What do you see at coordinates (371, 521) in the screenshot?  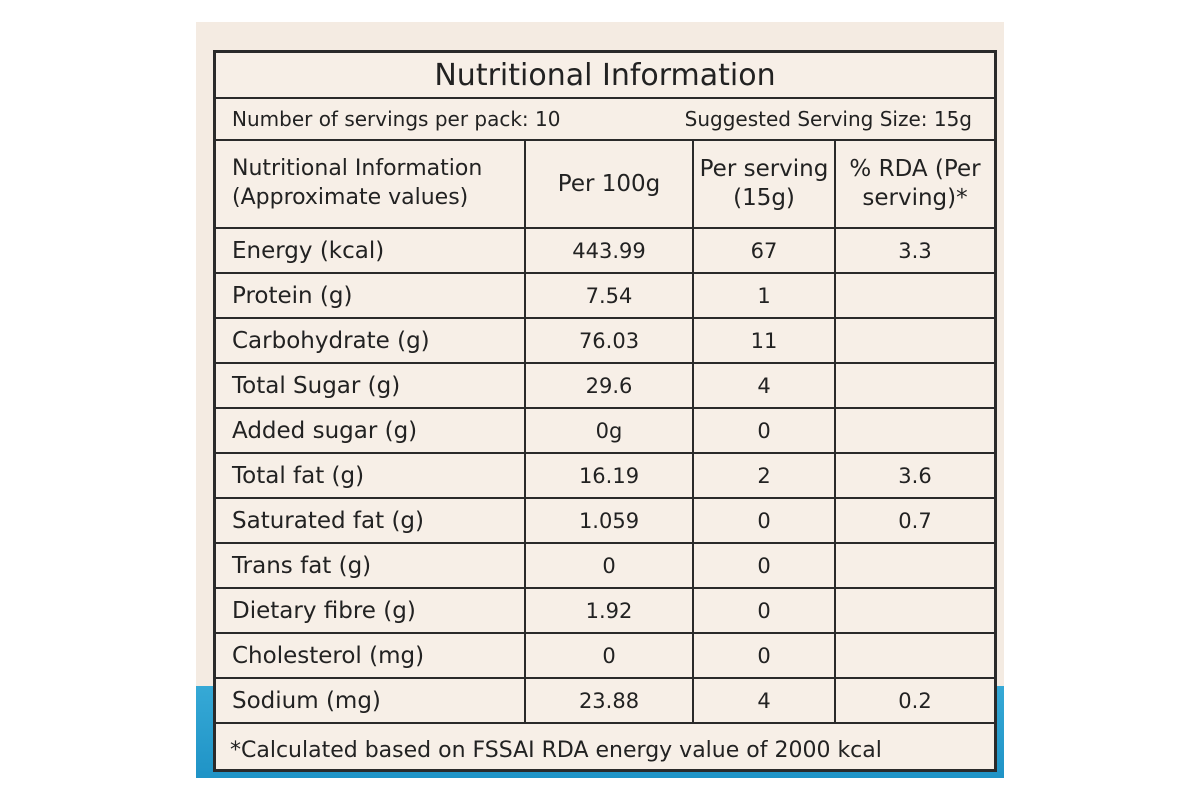 I see `nutrient-name: Saturated fat (g)` at bounding box center [371, 521].